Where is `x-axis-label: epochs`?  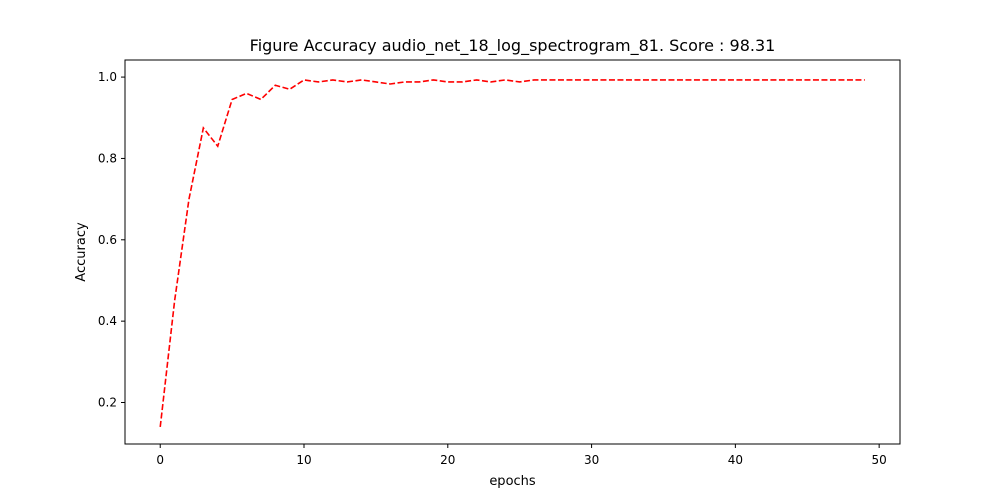
x-axis-label: epochs is located at coordinates (512, 481).